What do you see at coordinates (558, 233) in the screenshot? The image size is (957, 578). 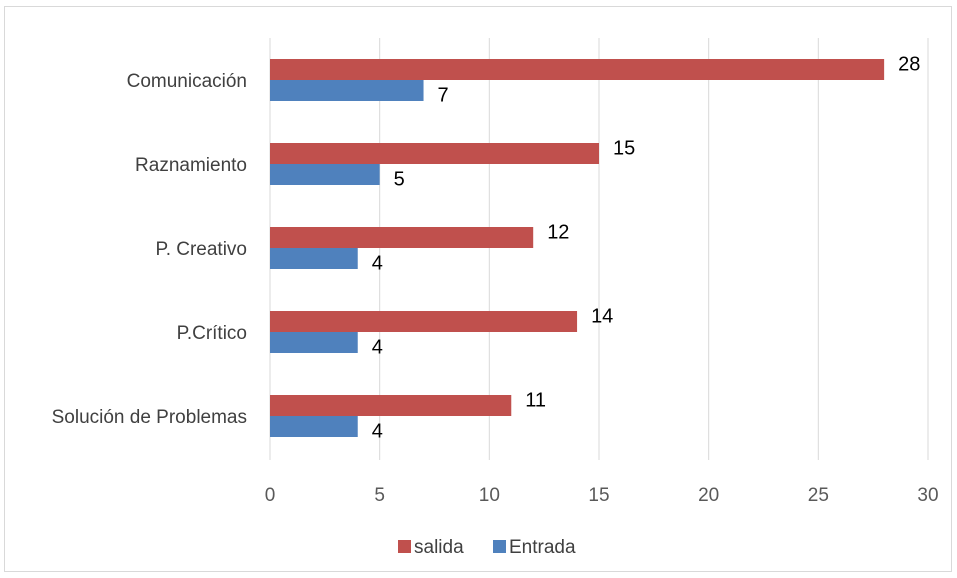 I see `data-label: 12` at bounding box center [558, 233].